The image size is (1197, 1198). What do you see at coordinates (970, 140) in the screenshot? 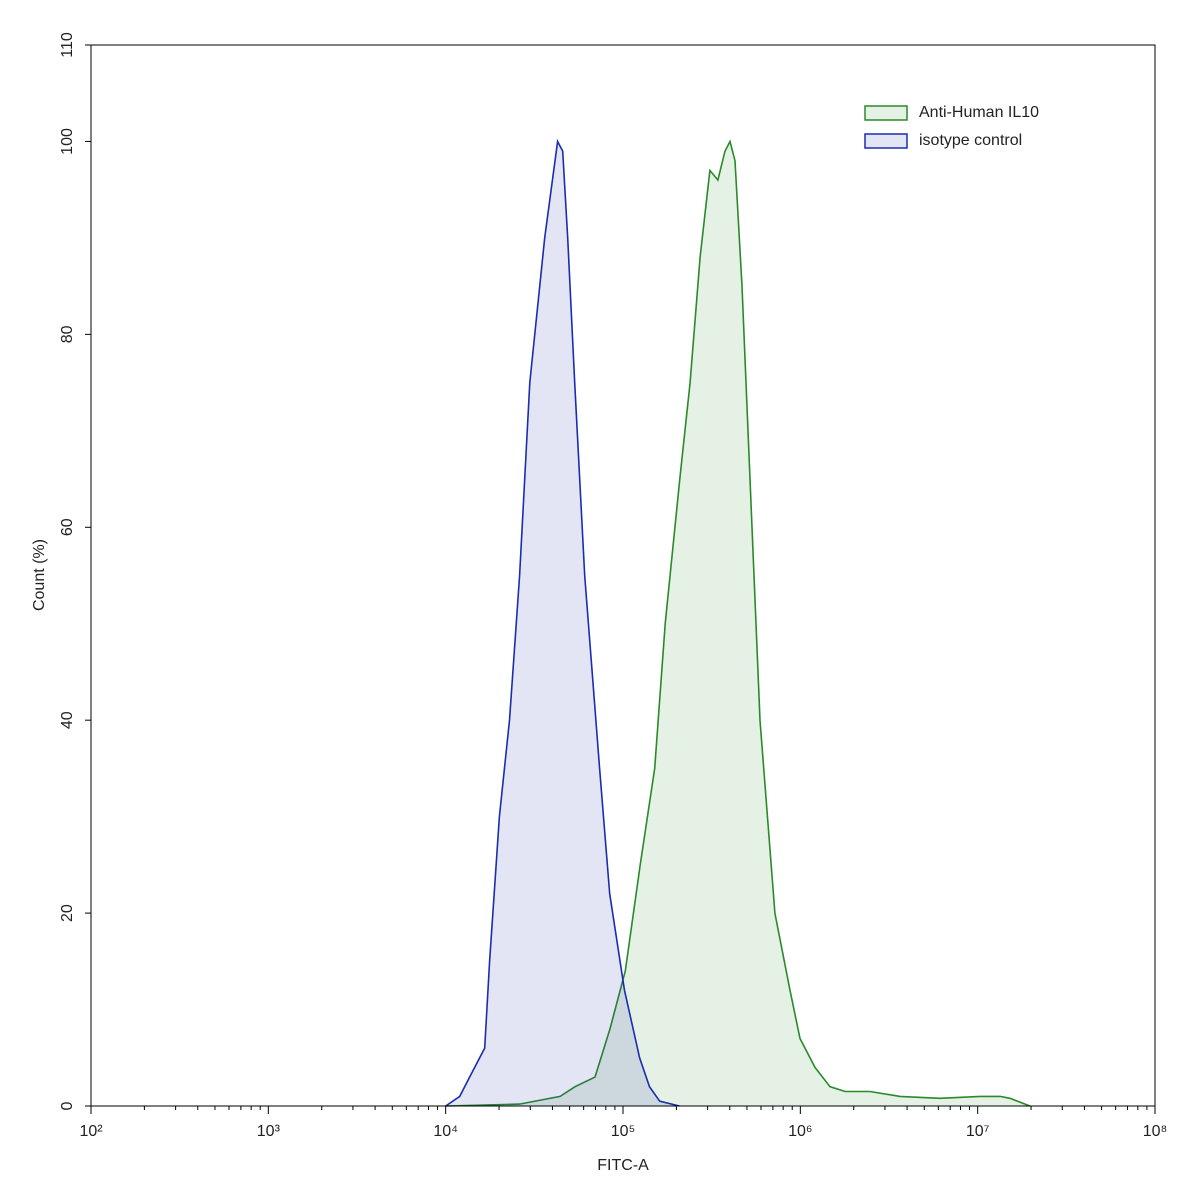
I see `legend-label: isotype control` at bounding box center [970, 140].